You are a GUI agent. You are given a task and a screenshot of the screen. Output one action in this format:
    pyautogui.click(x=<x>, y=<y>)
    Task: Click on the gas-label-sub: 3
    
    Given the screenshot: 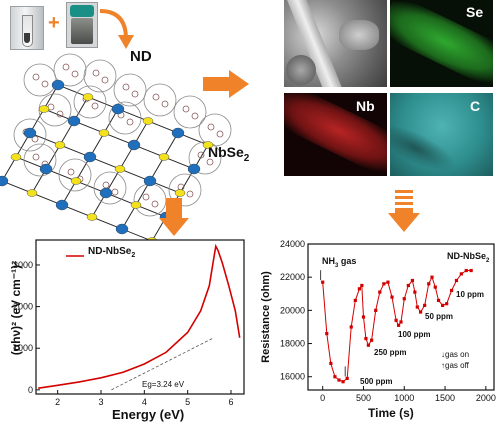 What is the action you would take?
    pyautogui.click(x=337, y=265)
    